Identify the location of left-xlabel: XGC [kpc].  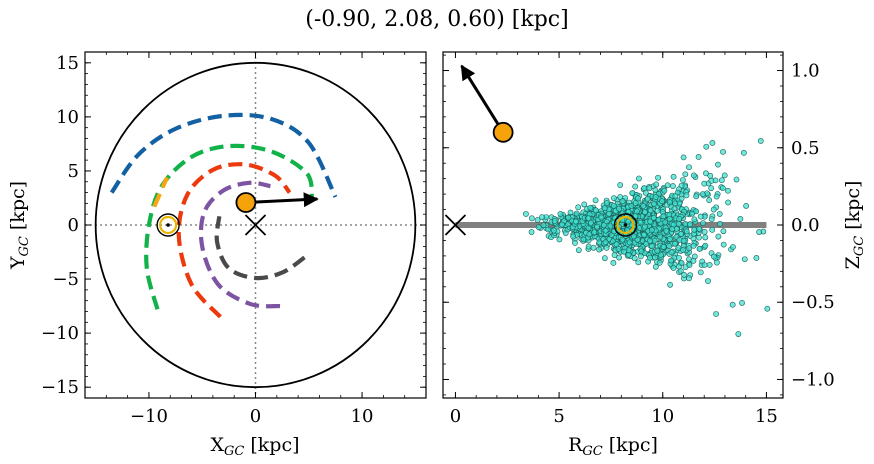
(254, 446).